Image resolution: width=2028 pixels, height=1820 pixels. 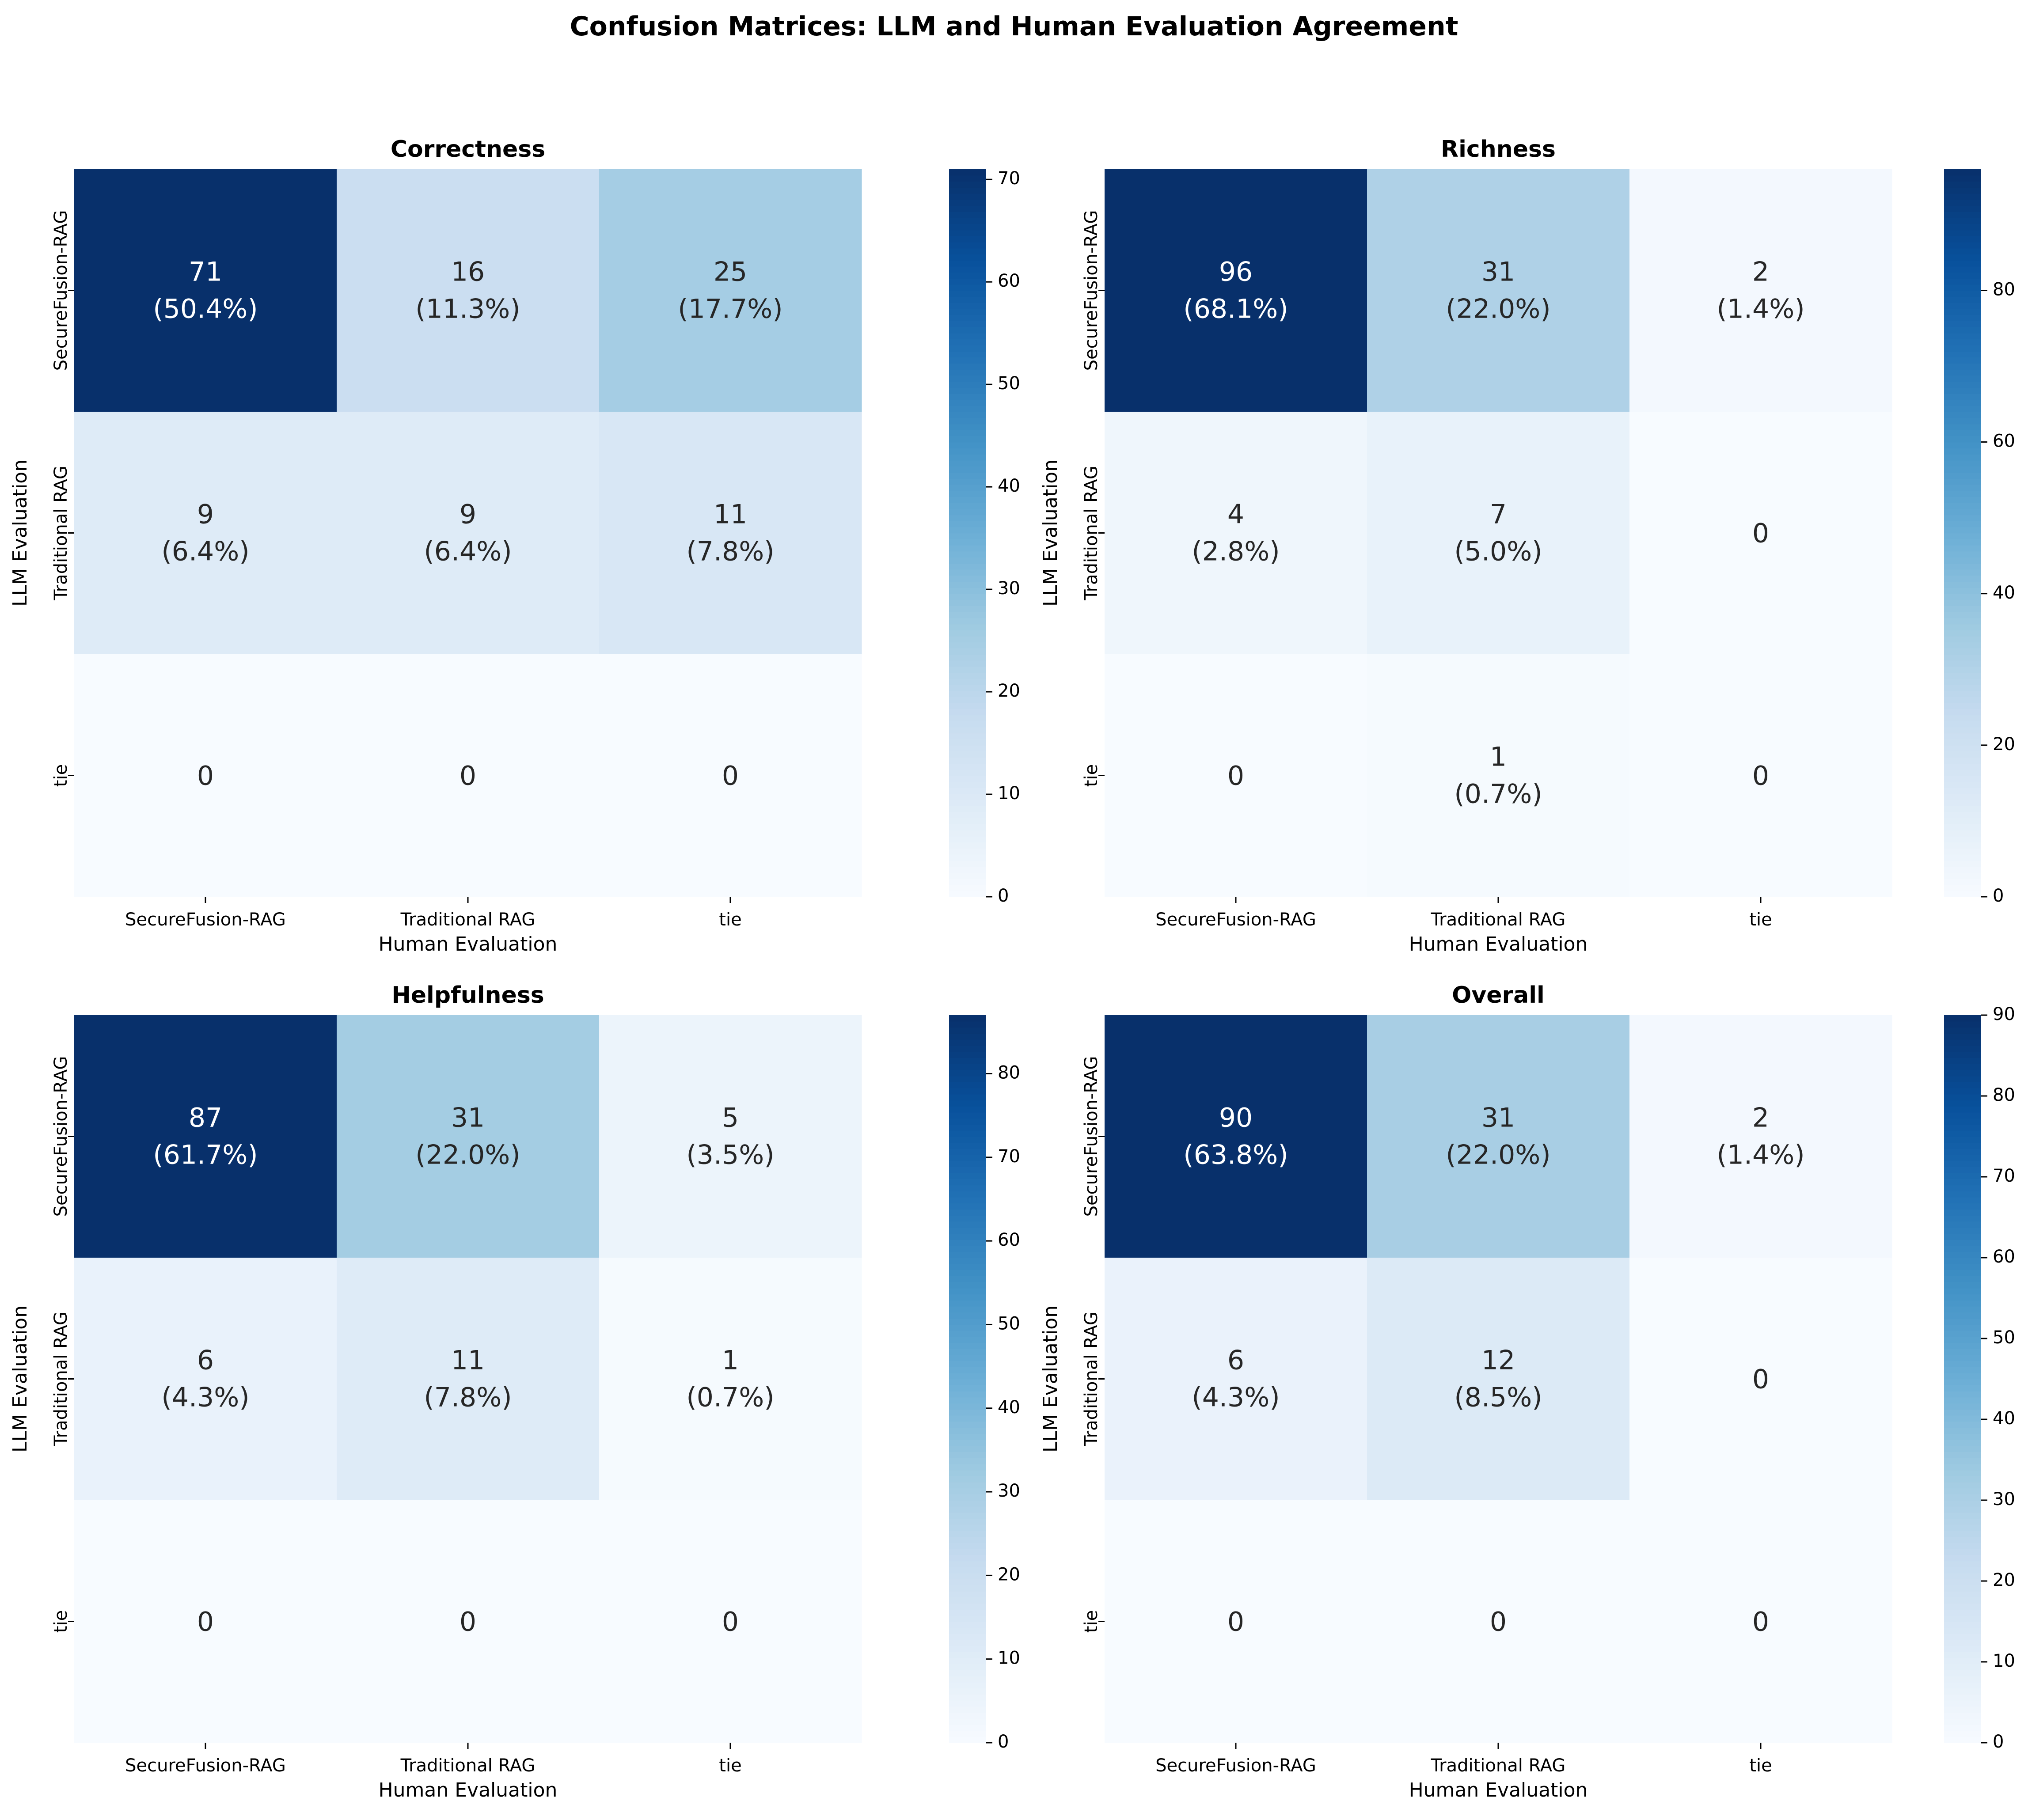 What do you see at coordinates (1235, 920) in the screenshot?
I see `x-tick-label: SecureFusion-RAG` at bounding box center [1235, 920].